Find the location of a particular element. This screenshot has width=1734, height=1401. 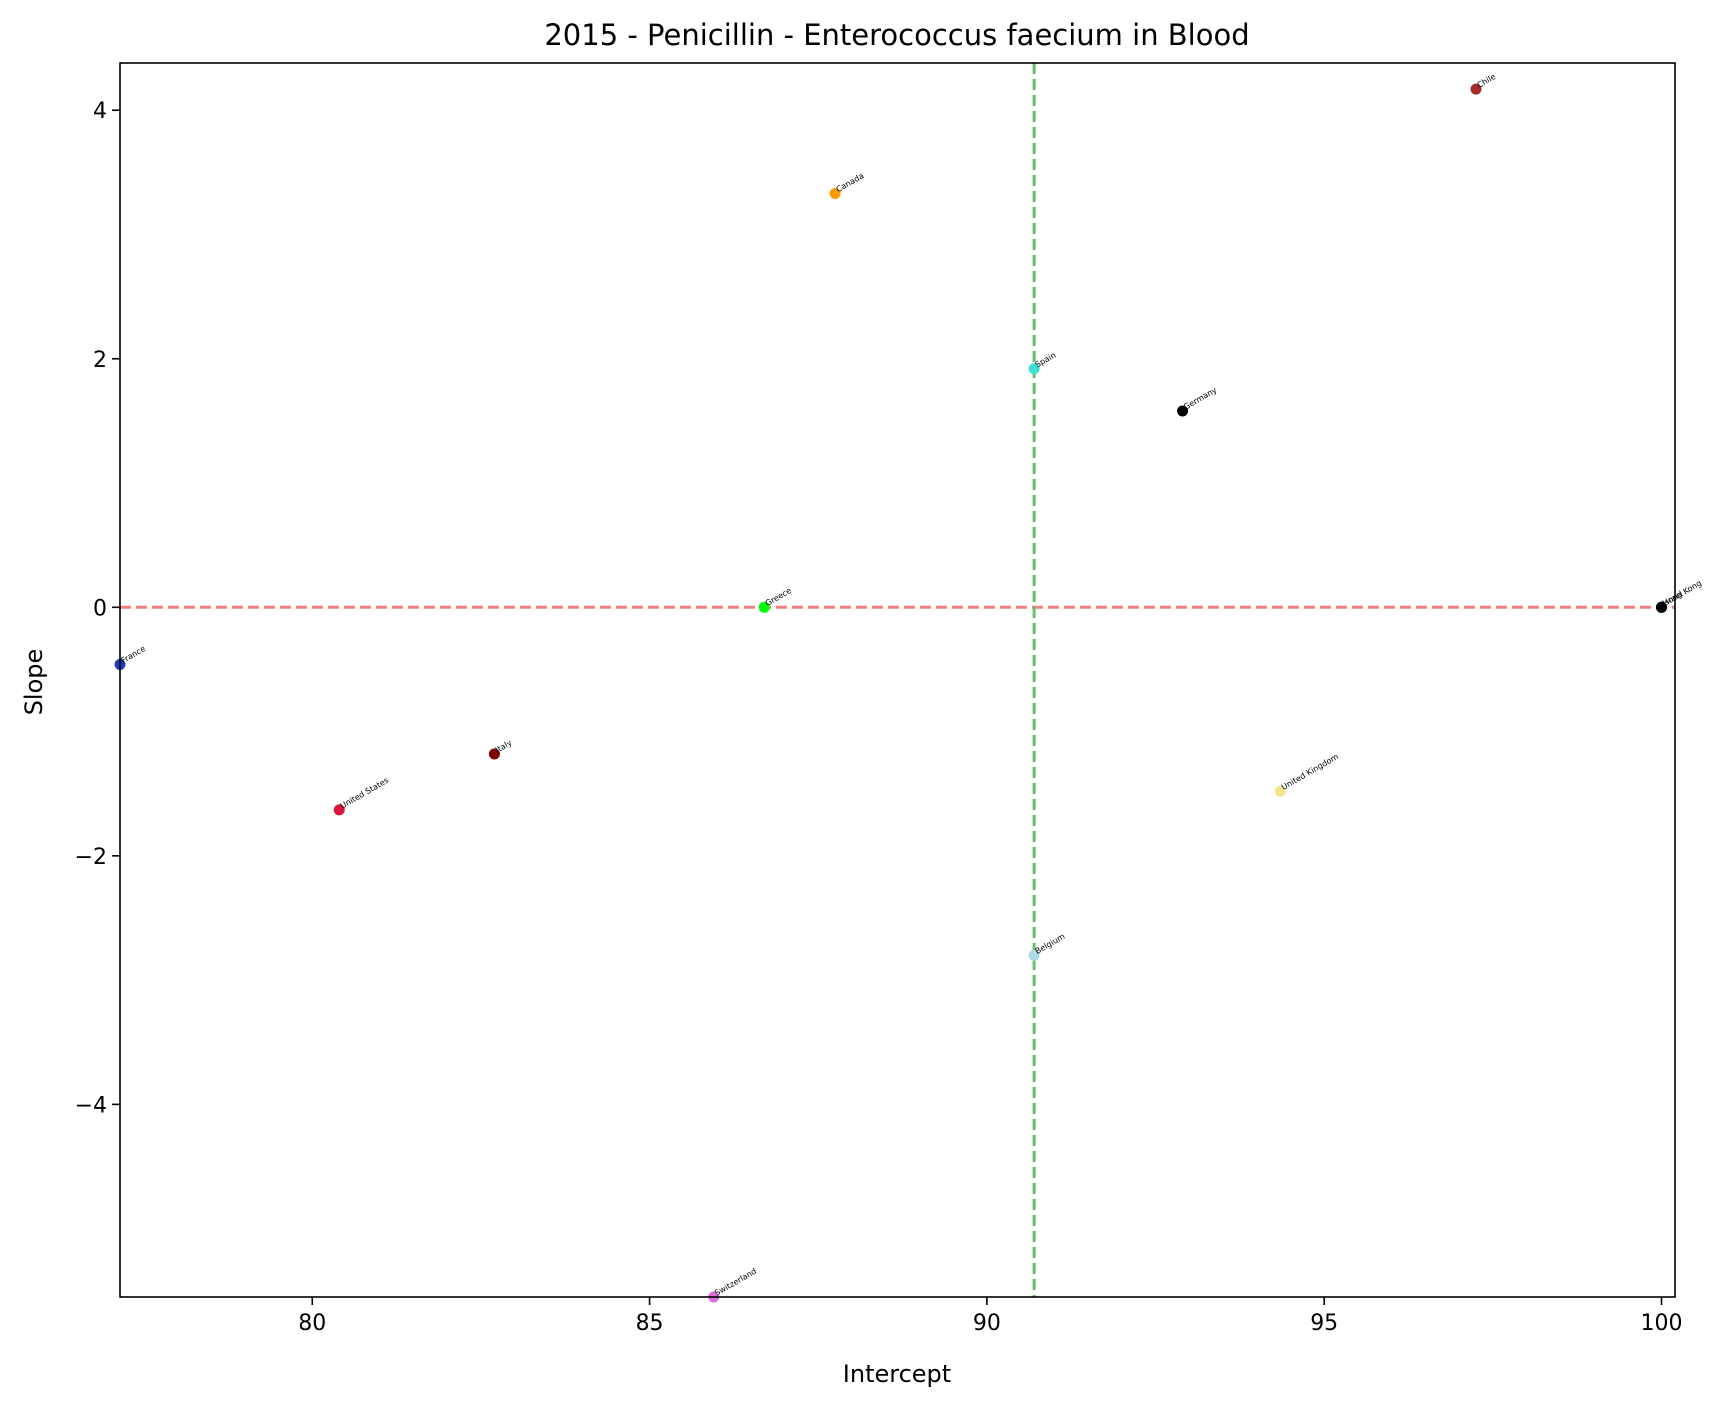

data-point-greece is located at coordinates (764, 607).